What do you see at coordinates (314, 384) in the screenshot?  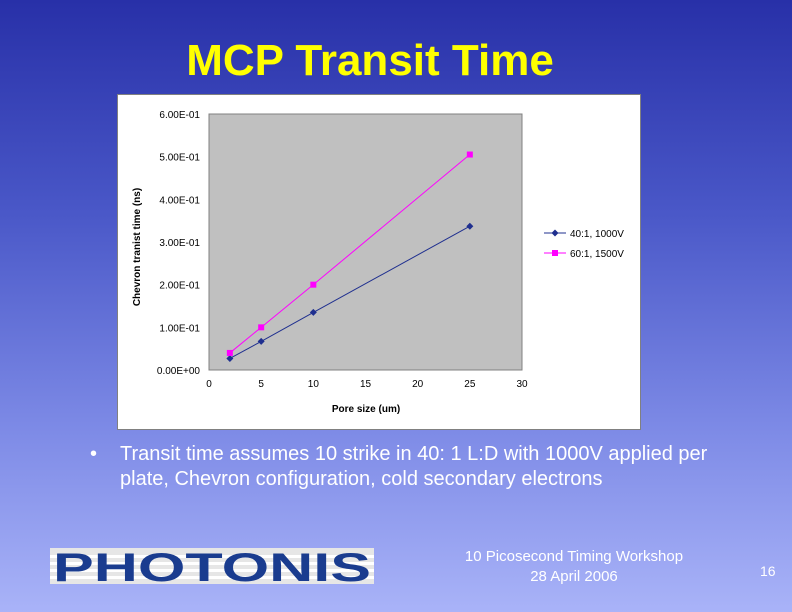 I see `x-tick-label: 10` at bounding box center [314, 384].